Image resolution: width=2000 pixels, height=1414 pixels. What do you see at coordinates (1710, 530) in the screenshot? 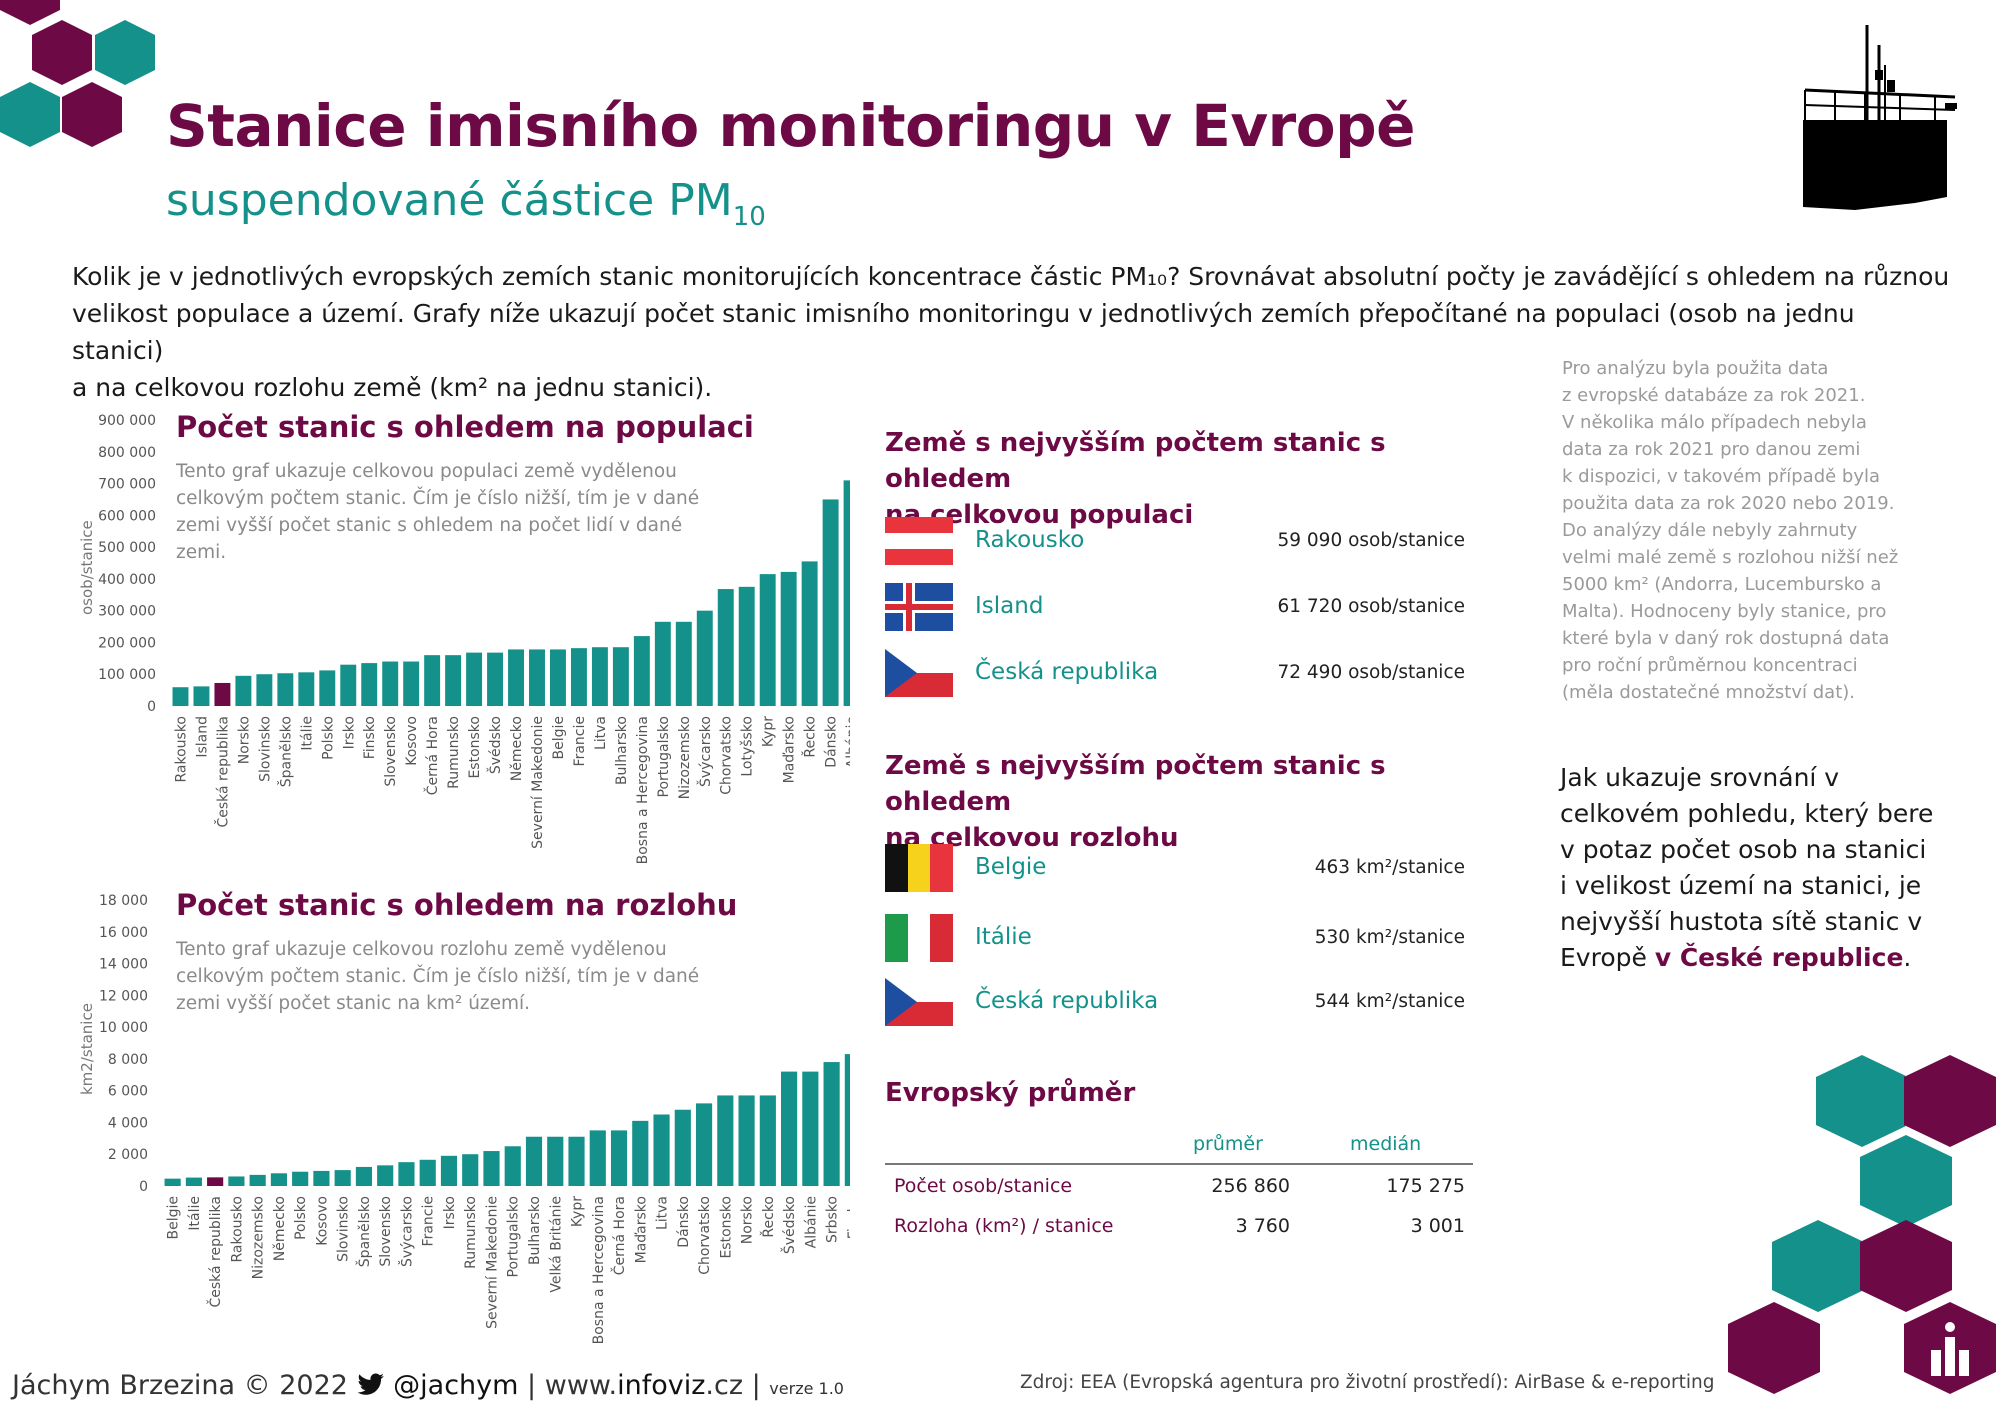
I see `note-line: Do analýzy dále nebyly zahrnuty` at bounding box center [1710, 530].